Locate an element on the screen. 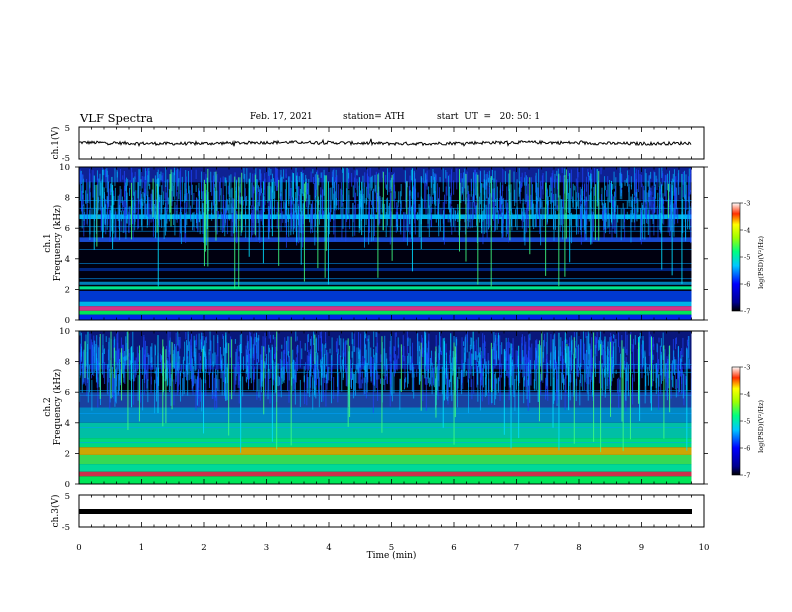 Image resolution: width=792 pixels, height=612 pixels. start-time-label: start UT = 20: 50: 1 is located at coordinates (489, 117).